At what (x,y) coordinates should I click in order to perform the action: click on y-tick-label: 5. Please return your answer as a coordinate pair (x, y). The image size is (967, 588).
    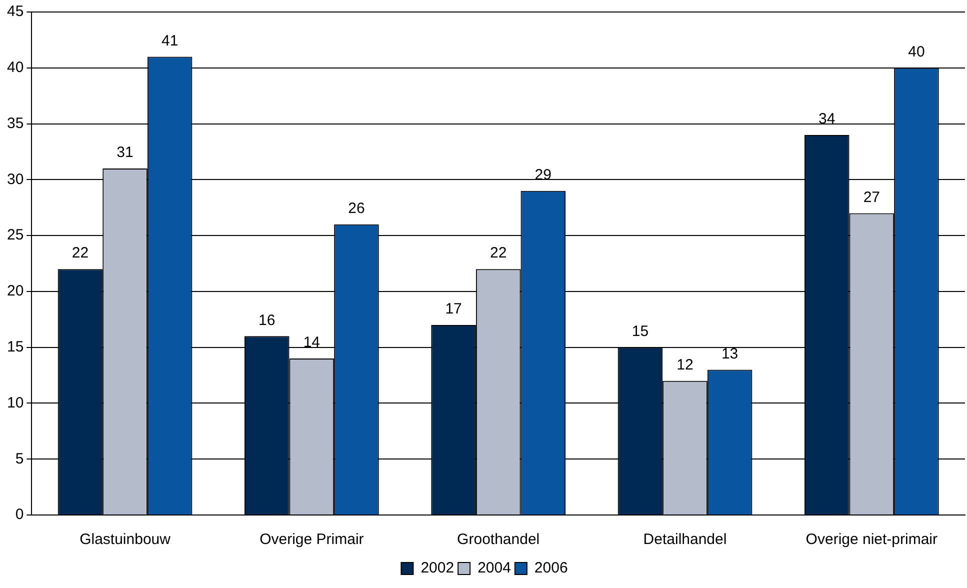
    Looking at the image, I should click on (19, 459).